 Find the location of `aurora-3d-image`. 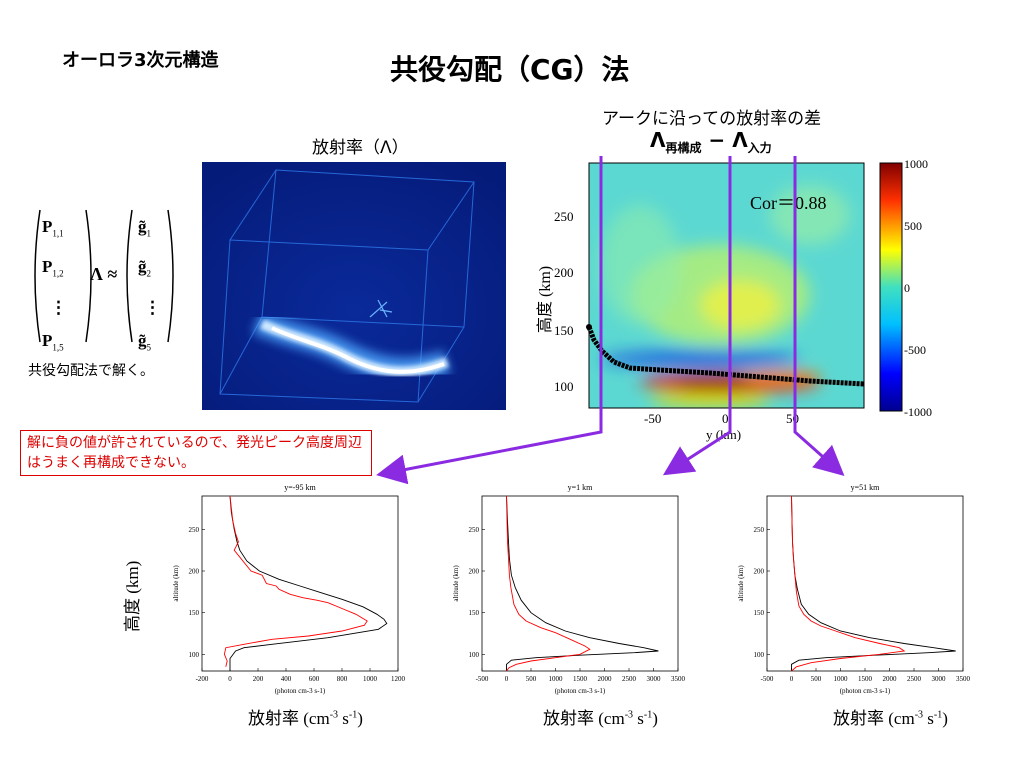

aurora-3d-image is located at coordinates (354, 286).